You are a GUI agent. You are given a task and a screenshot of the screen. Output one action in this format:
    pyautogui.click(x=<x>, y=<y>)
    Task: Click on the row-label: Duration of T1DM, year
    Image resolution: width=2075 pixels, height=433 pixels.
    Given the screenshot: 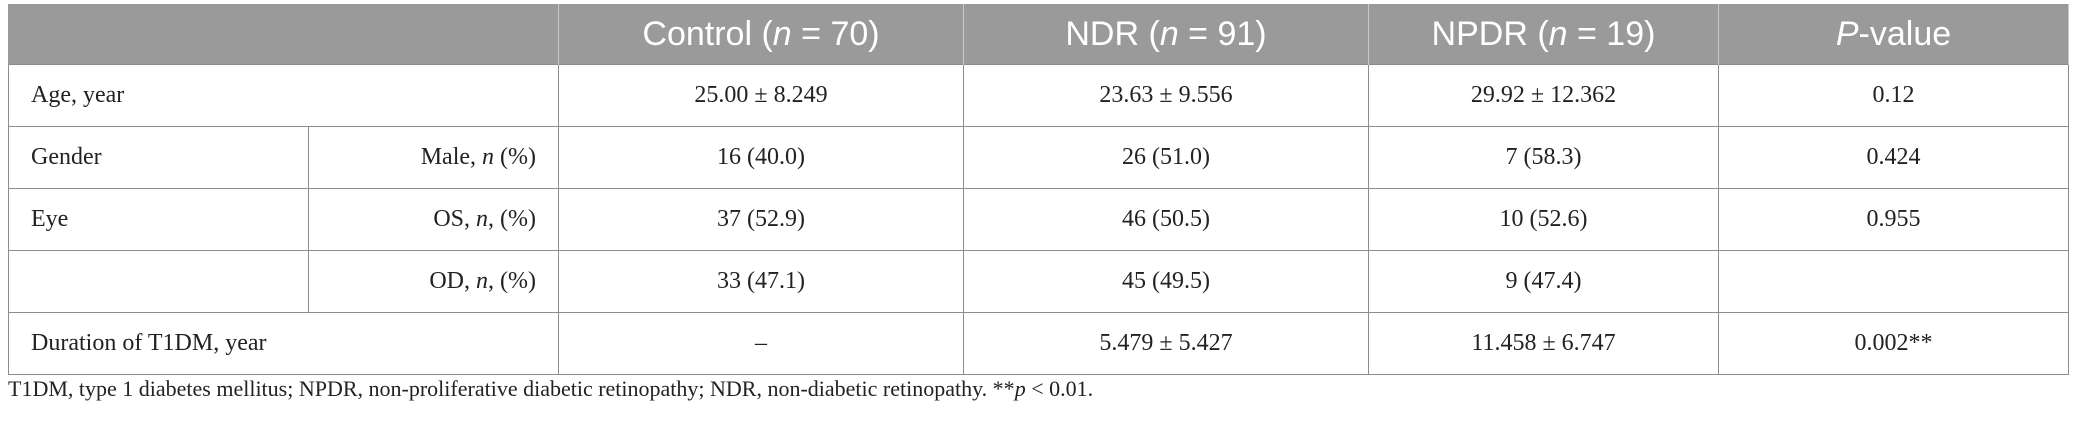 What is the action you would take?
    pyautogui.click(x=283, y=343)
    